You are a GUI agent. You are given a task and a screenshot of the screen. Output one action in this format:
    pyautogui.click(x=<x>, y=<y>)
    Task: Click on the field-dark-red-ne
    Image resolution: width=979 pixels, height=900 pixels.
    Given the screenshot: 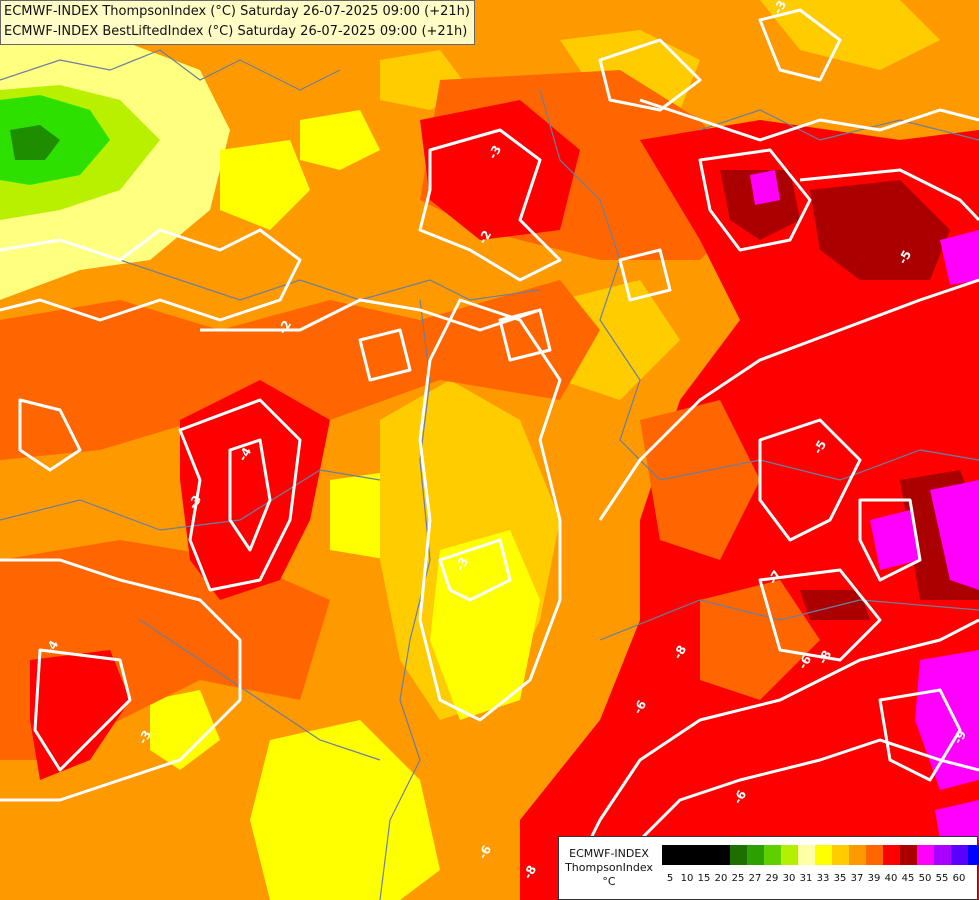 What is the action you would take?
    pyautogui.click(x=760, y=205)
    